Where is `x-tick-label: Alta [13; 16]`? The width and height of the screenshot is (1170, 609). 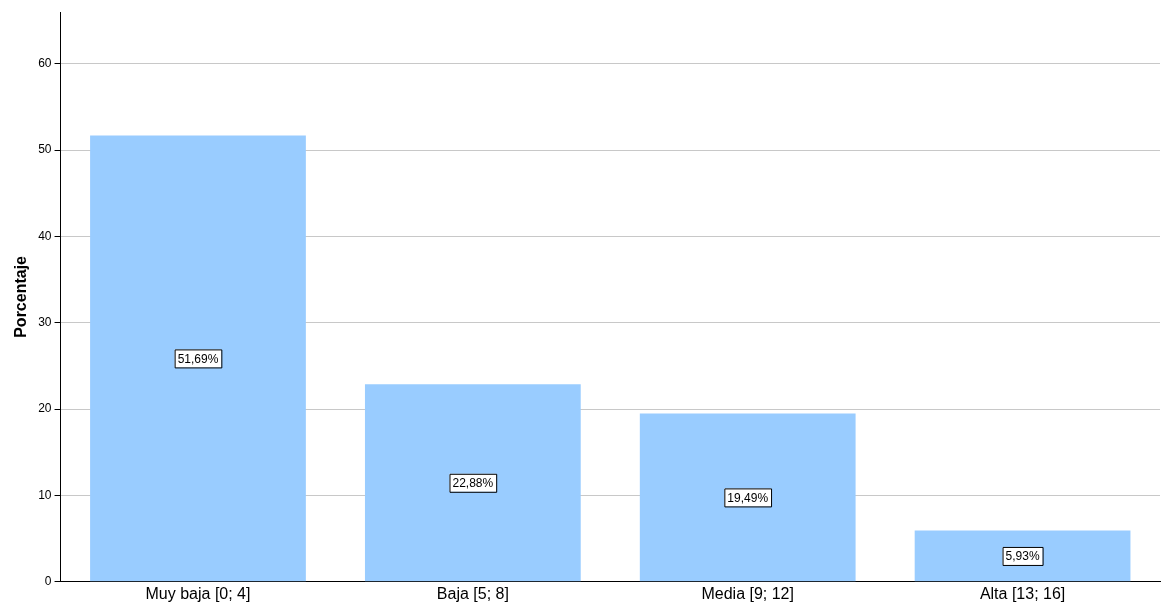
x-tick-label: Alta [13; 16] is located at coordinates (1022, 593).